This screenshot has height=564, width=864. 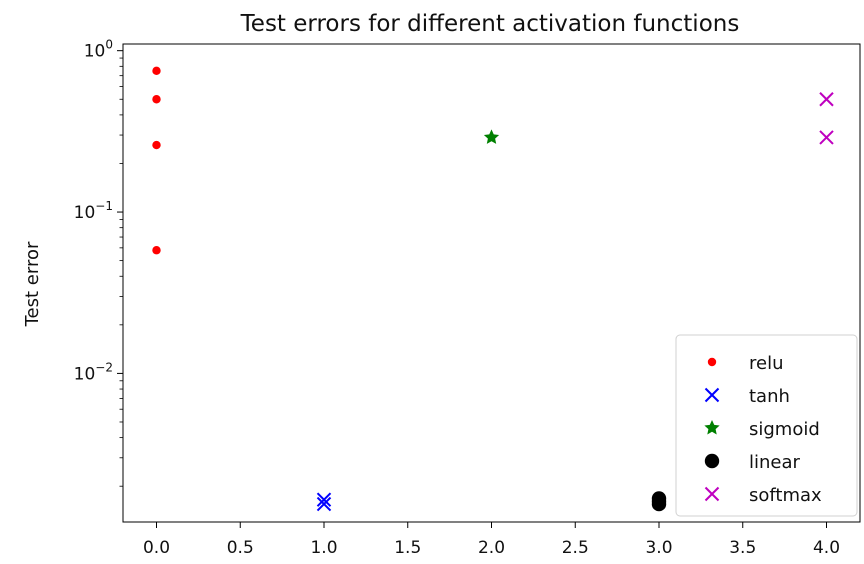 What do you see at coordinates (658, 548) in the screenshot?
I see `x-tick-label: 3.0` at bounding box center [658, 548].